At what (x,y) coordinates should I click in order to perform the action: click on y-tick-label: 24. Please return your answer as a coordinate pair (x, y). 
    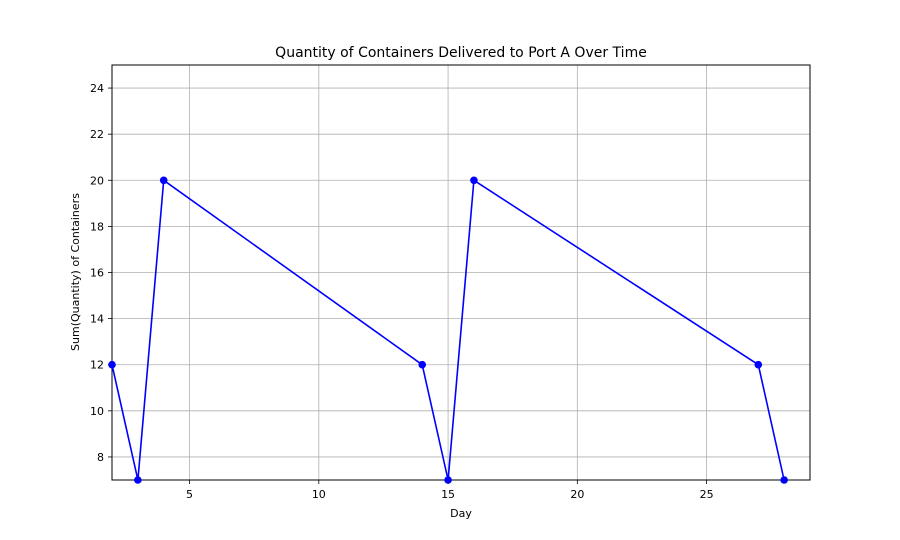
    Looking at the image, I should click on (97, 88).